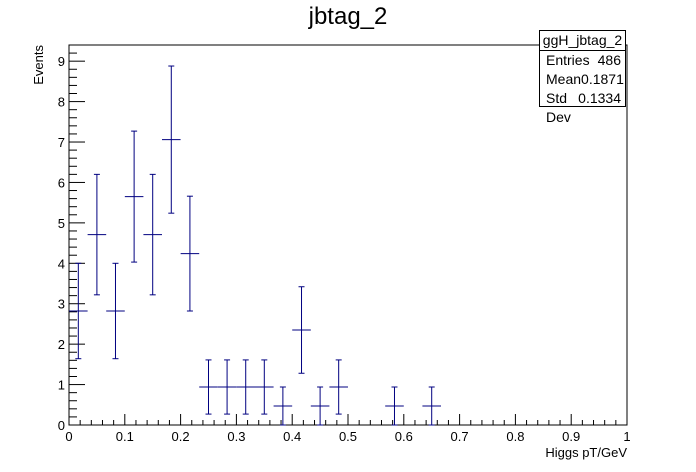 This screenshot has width=696, height=472. Describe the element at coordinates (61, 344) in the screenshot. I see `y-tick-label: 2` at that location.